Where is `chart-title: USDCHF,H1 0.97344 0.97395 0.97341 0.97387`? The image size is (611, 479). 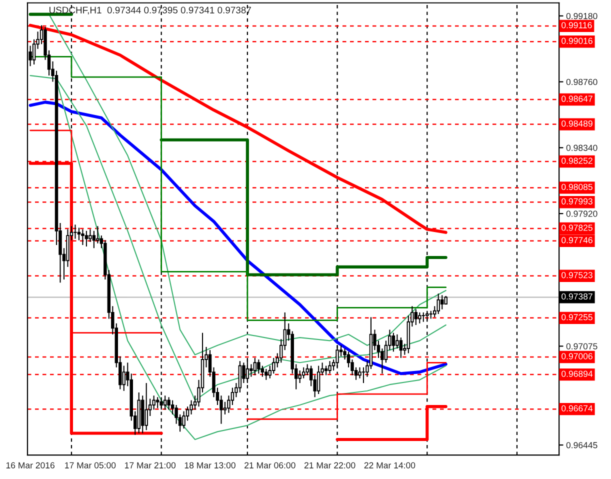 chart-title: USDCHF,H1 0.97344 0.97395 0.97341 0.97387 is located at coordinates (150, 10).